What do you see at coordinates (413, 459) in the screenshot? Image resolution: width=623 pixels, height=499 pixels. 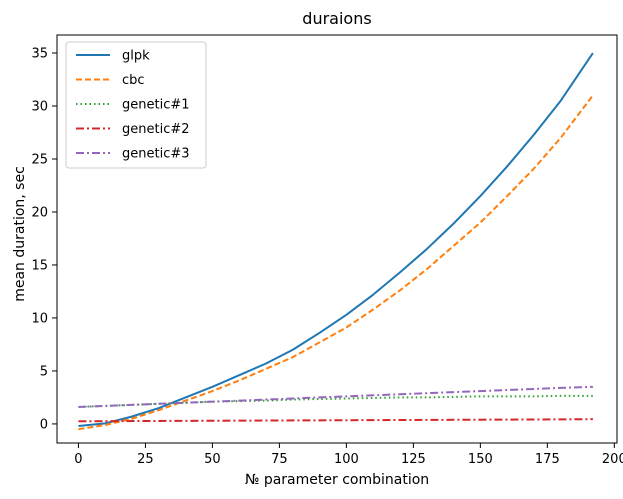 I see `x-tick-label: 125` at bounding box center [413, 459].